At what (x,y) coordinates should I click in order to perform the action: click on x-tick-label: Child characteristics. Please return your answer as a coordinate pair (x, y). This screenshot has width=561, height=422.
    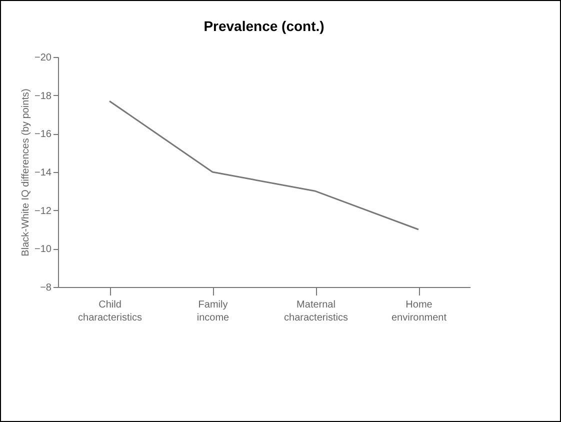
    Looking at the image, I should click on (110, 312).